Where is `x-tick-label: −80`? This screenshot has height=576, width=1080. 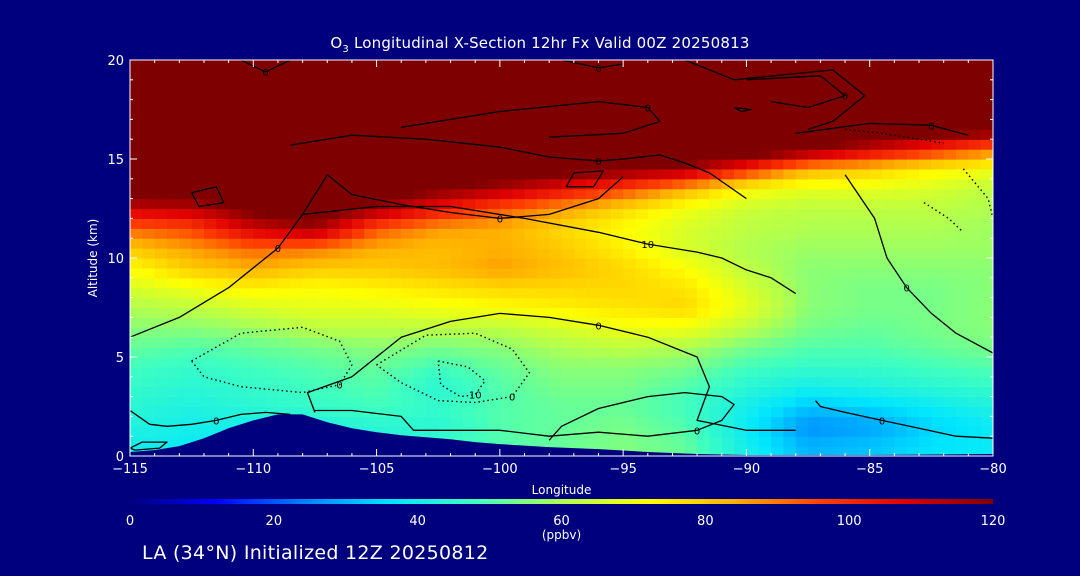 x-tick-label: −80 is located at coordinates (992, 469).